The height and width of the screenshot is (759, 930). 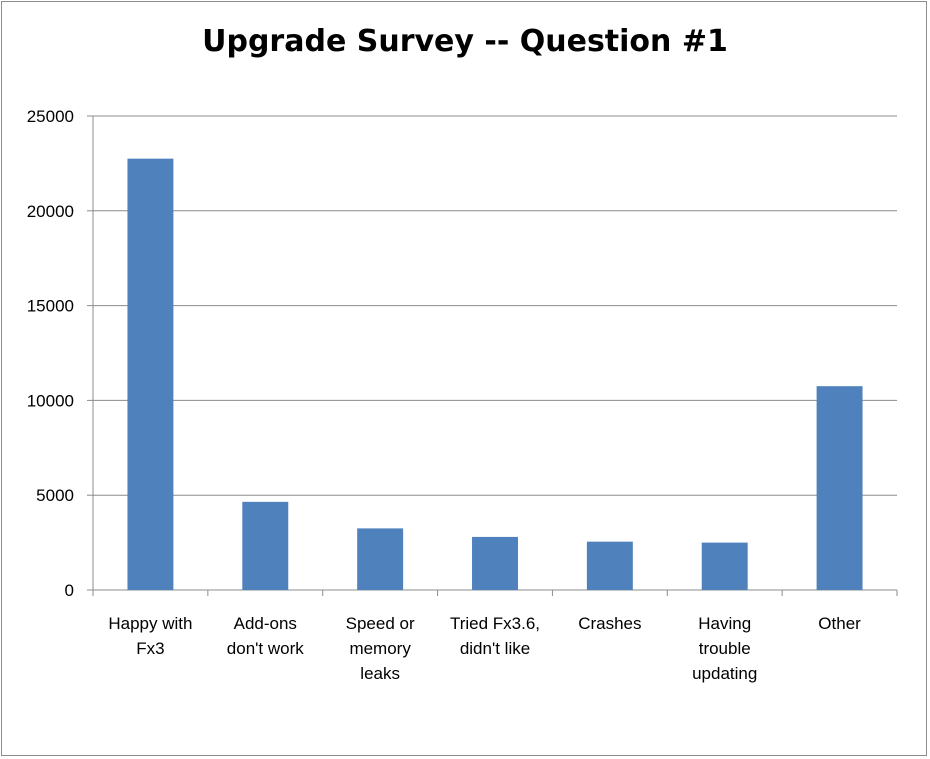 What do you see at coordinates (50, 211) in the screenshot?
I see `y-tick-label: 20000` at bounding box center [50, 211].